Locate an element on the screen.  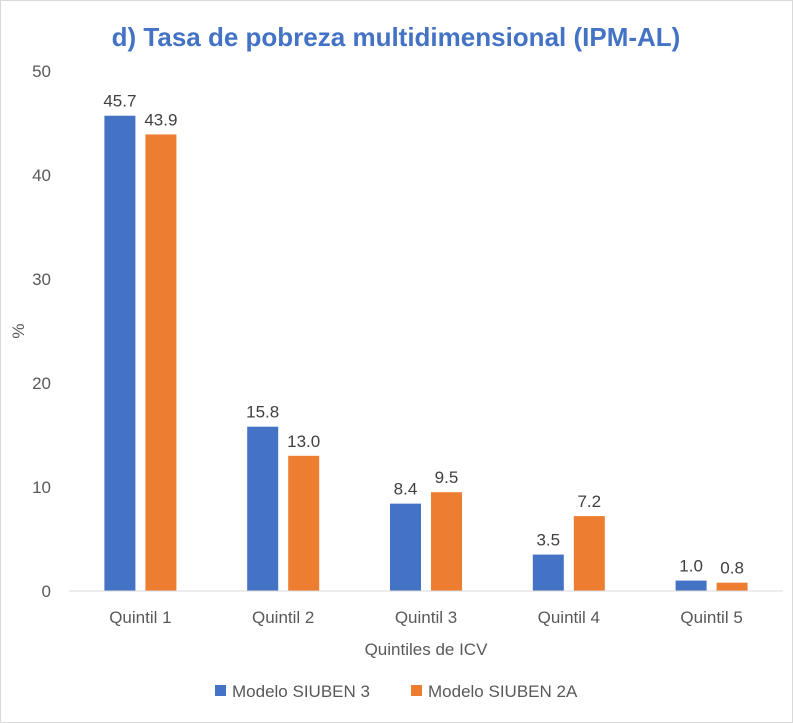
category-label: Quintil 2 is located at coordinates (283, 617).